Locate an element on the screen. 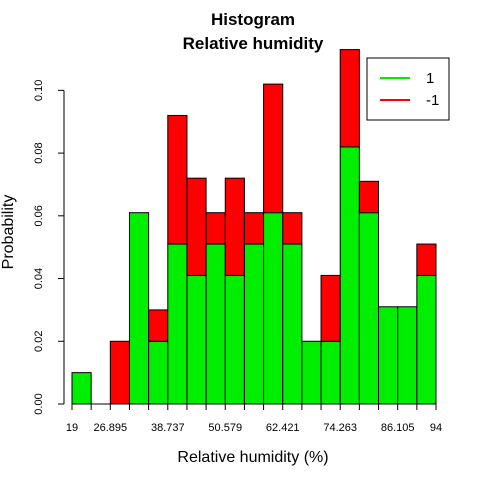  y-tick-label: 0.06 is located at coordinates (39, 215).